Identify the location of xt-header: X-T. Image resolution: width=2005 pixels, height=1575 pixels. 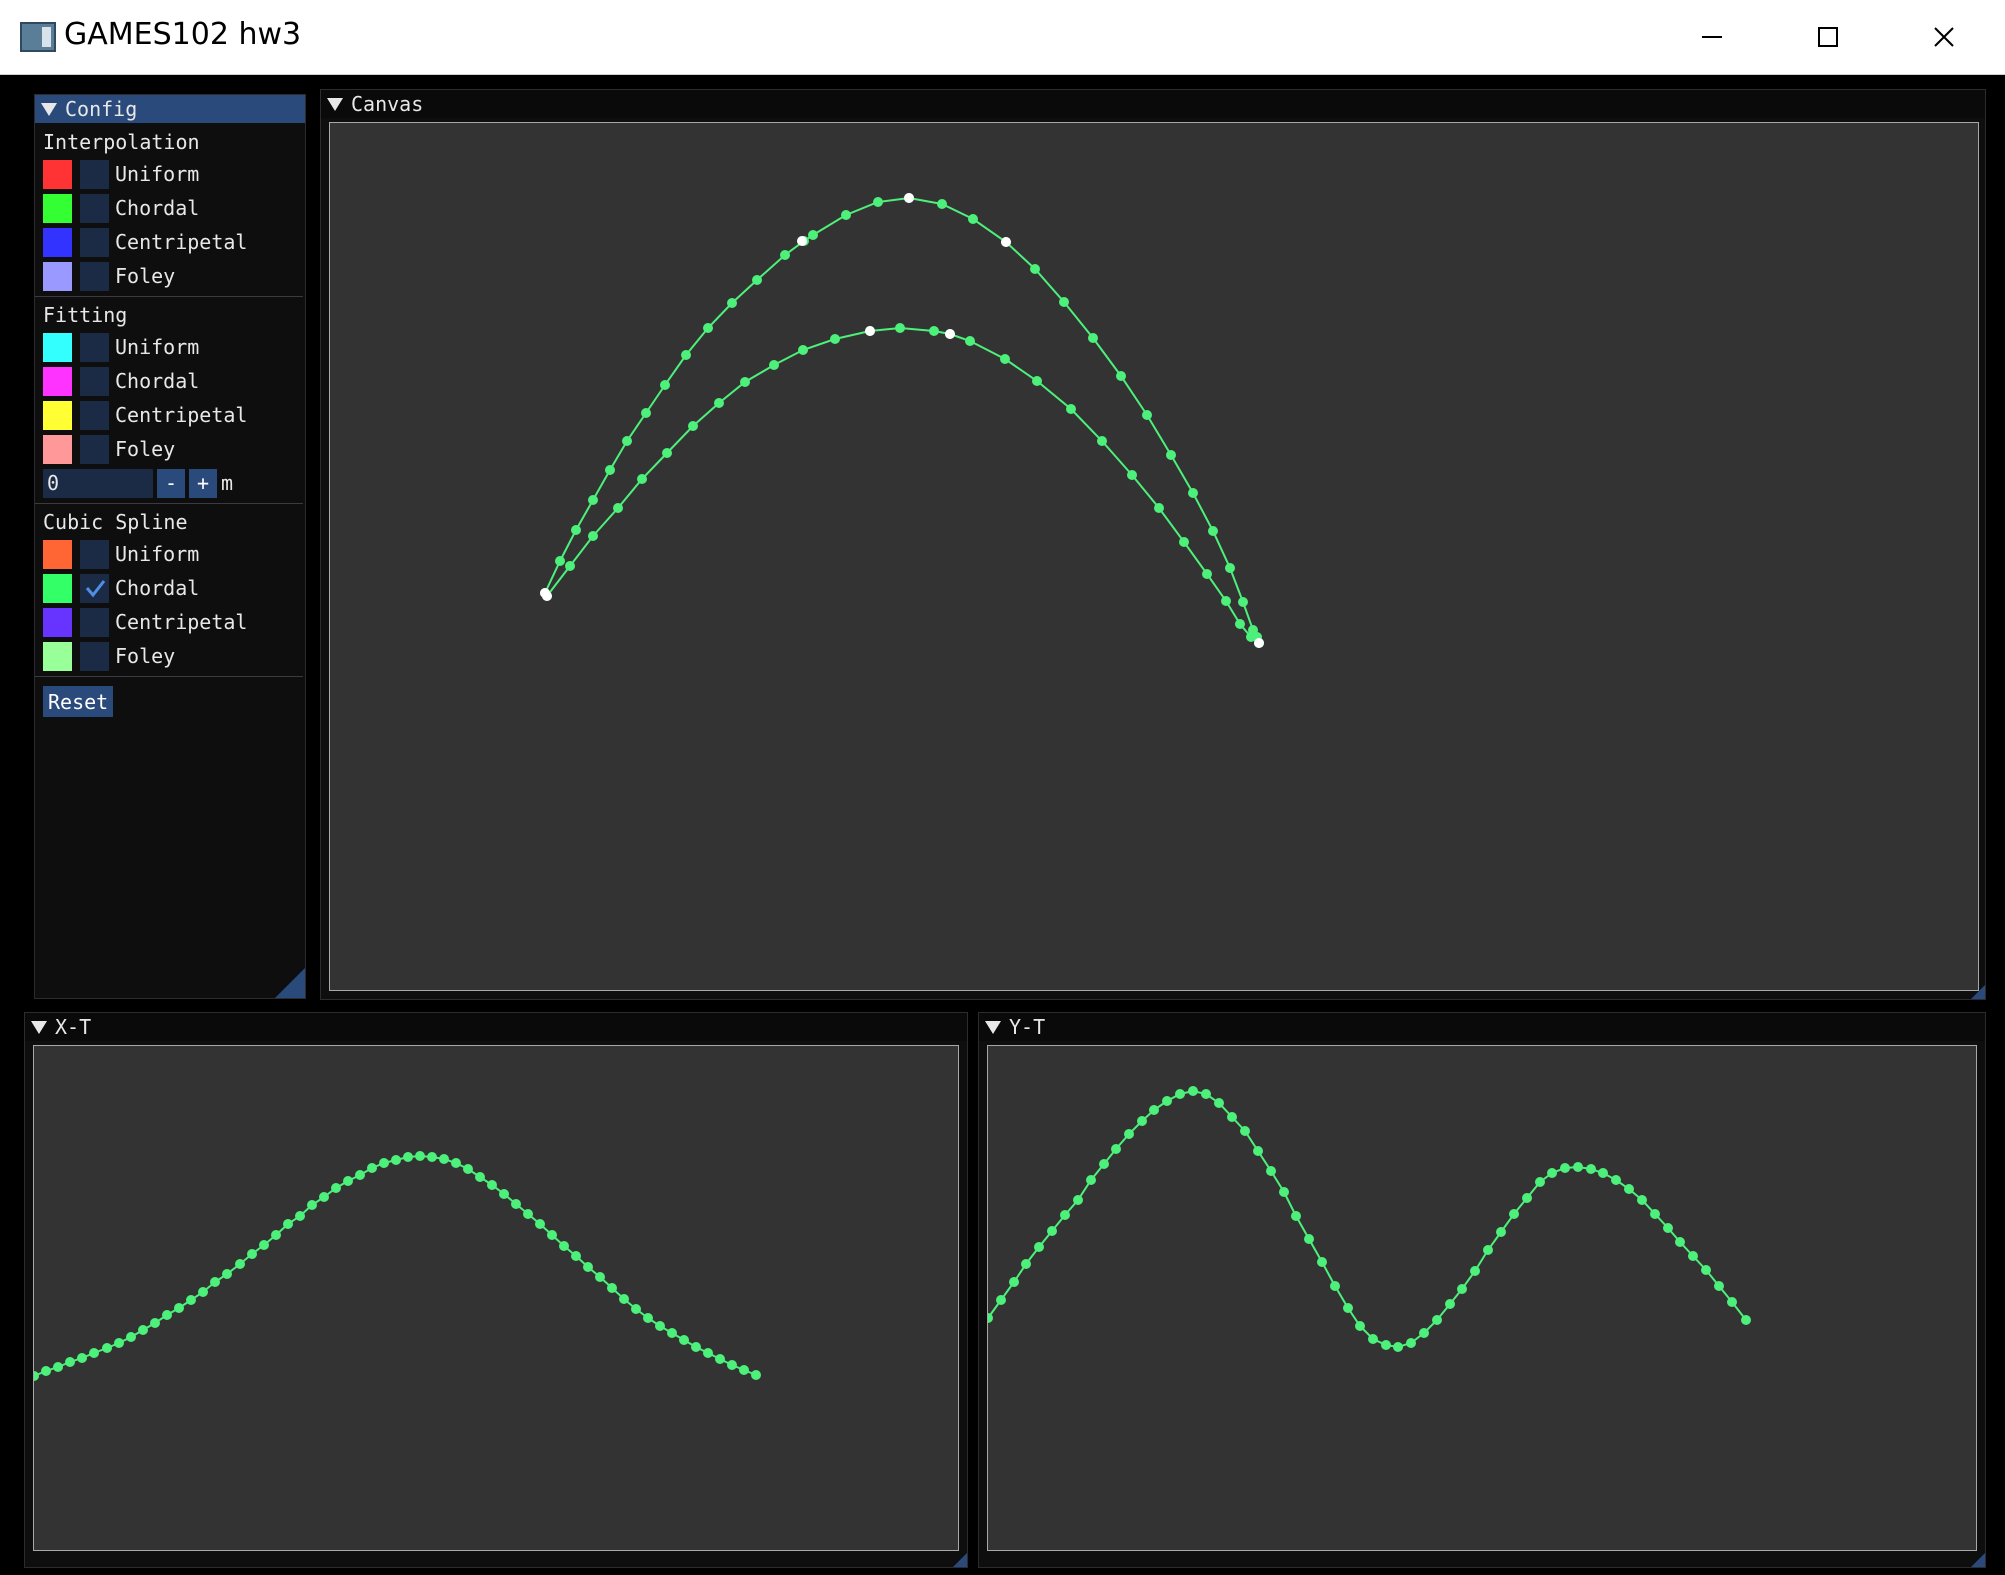
(496, 1027).